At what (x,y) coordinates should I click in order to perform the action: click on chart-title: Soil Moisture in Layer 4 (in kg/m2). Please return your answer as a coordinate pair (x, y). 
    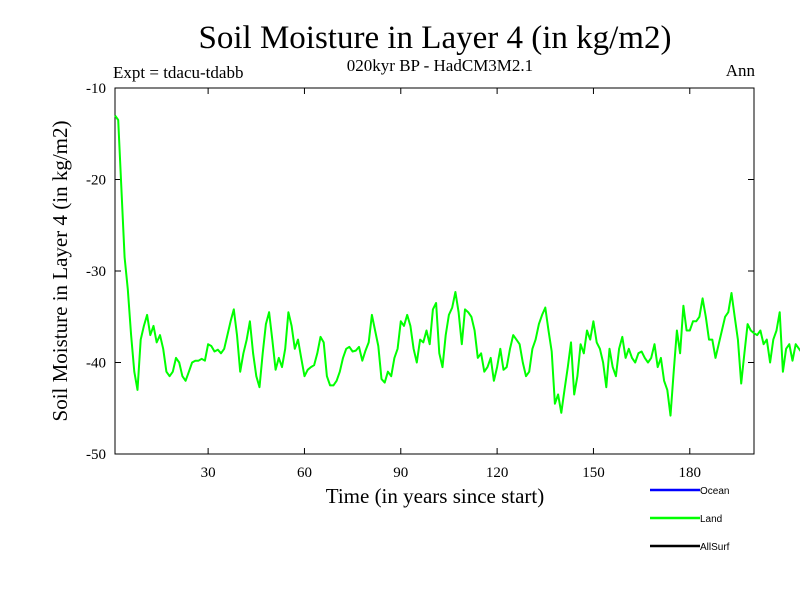
    Looking at the image, I should click on (435, 38).